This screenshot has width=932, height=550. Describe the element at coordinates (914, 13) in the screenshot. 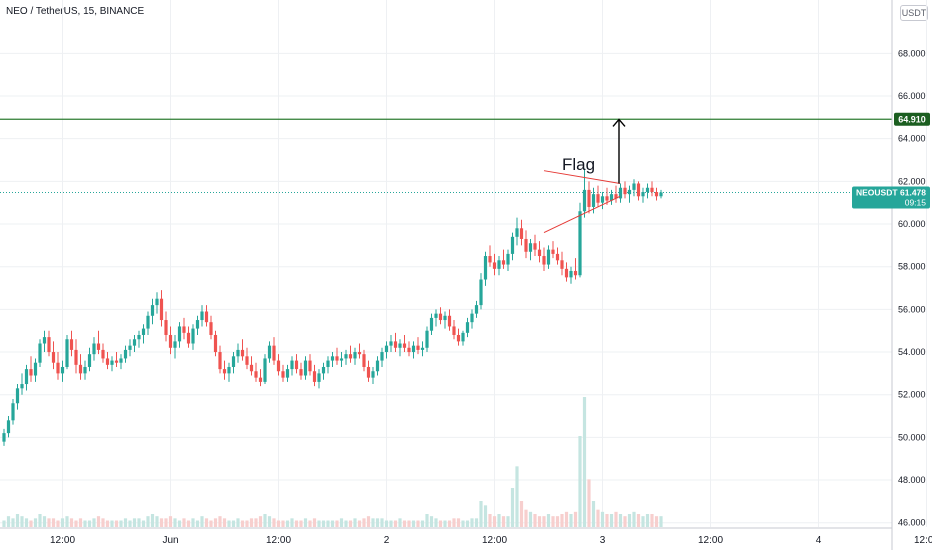

I see `currency-button: USDT` at that location.